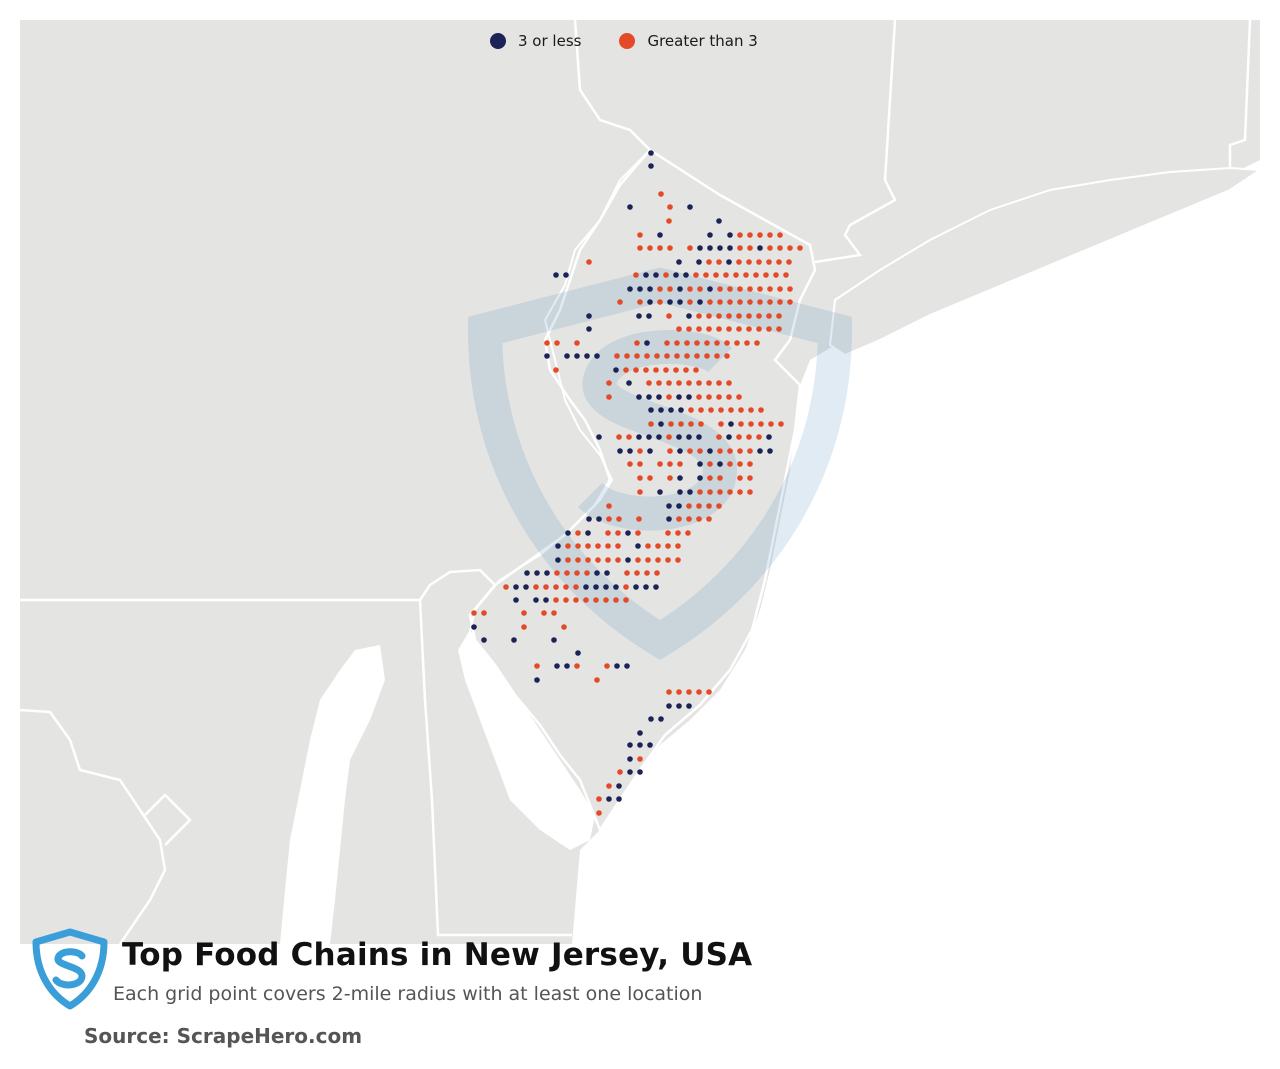  Describe the element at coordinates (526, 740) in the screenshot. I see `delaware-bay` at that location.